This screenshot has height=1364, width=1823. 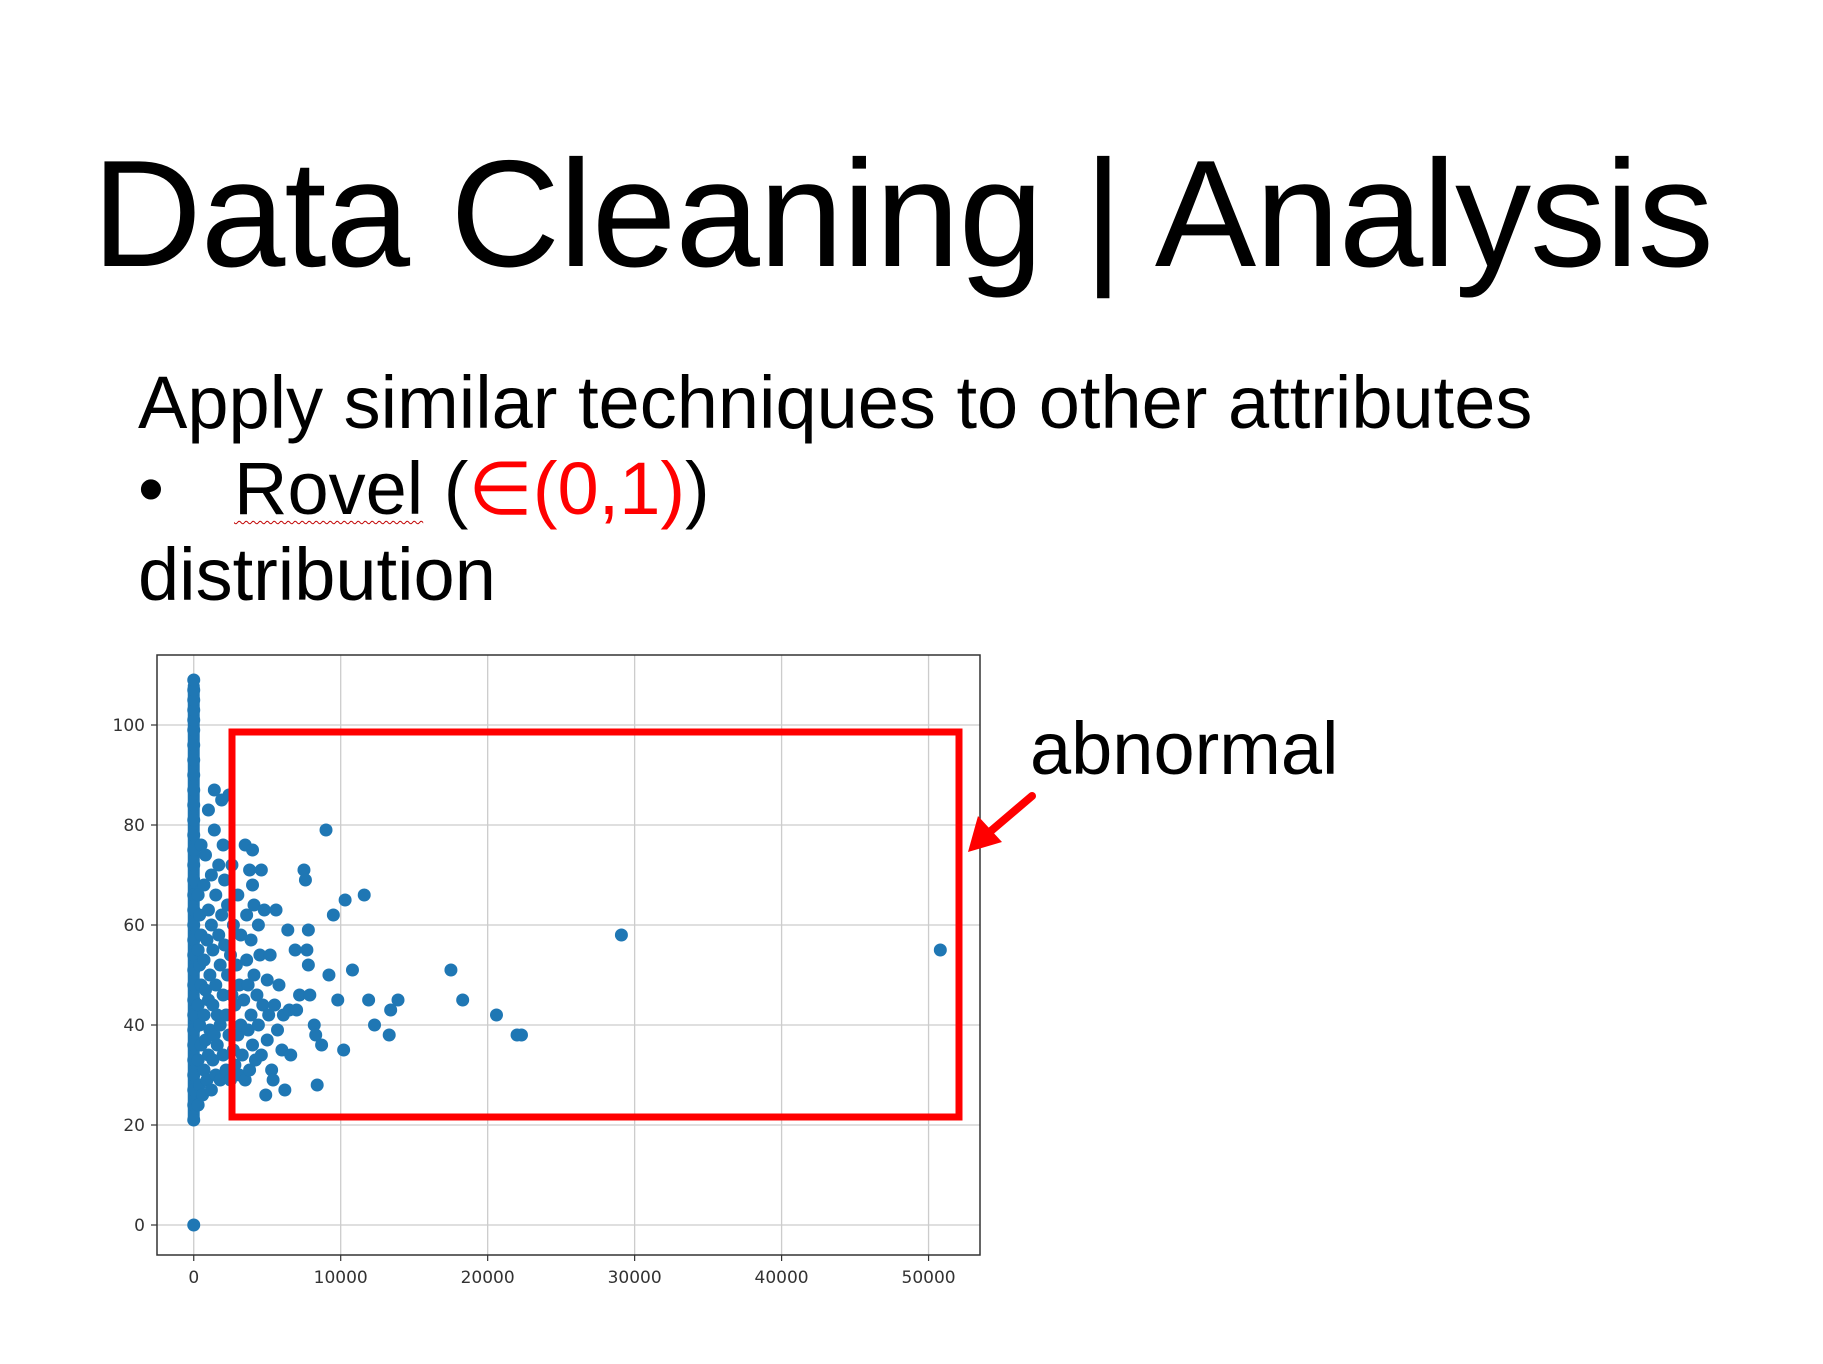 What do you see at coordinates (317, 574) in the screenshot?
I see `body-line-distribution: distribution` at bounding box center [317, 574].